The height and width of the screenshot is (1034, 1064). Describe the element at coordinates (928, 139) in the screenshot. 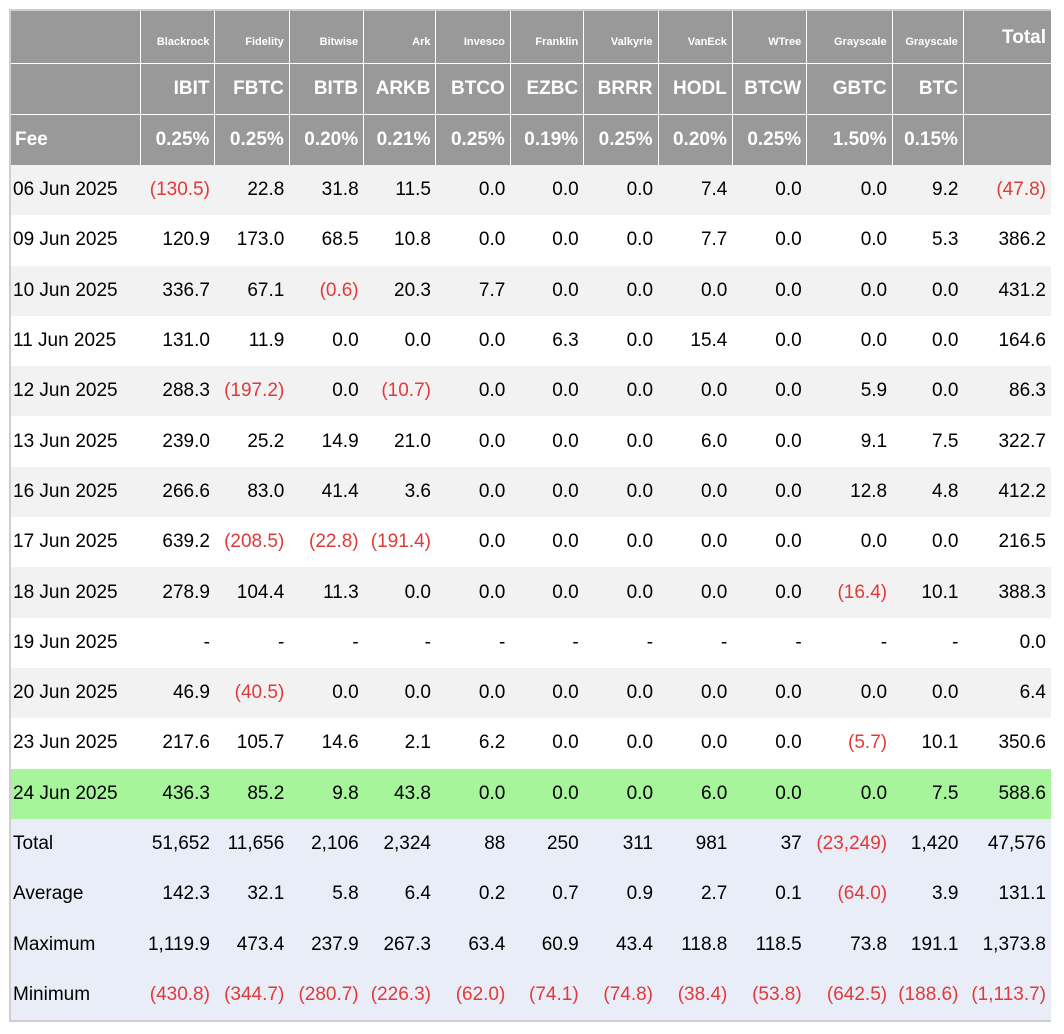

I see `fee-value: 0.15%` at that location.